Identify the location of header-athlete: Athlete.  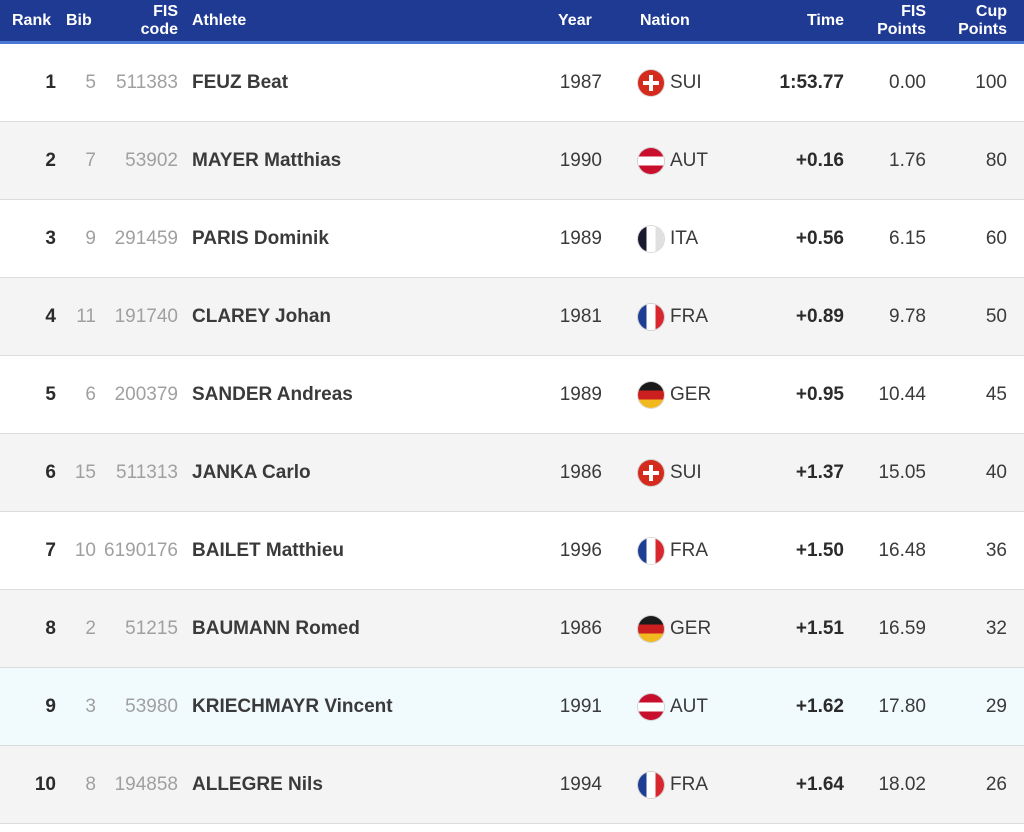
(219, 20).